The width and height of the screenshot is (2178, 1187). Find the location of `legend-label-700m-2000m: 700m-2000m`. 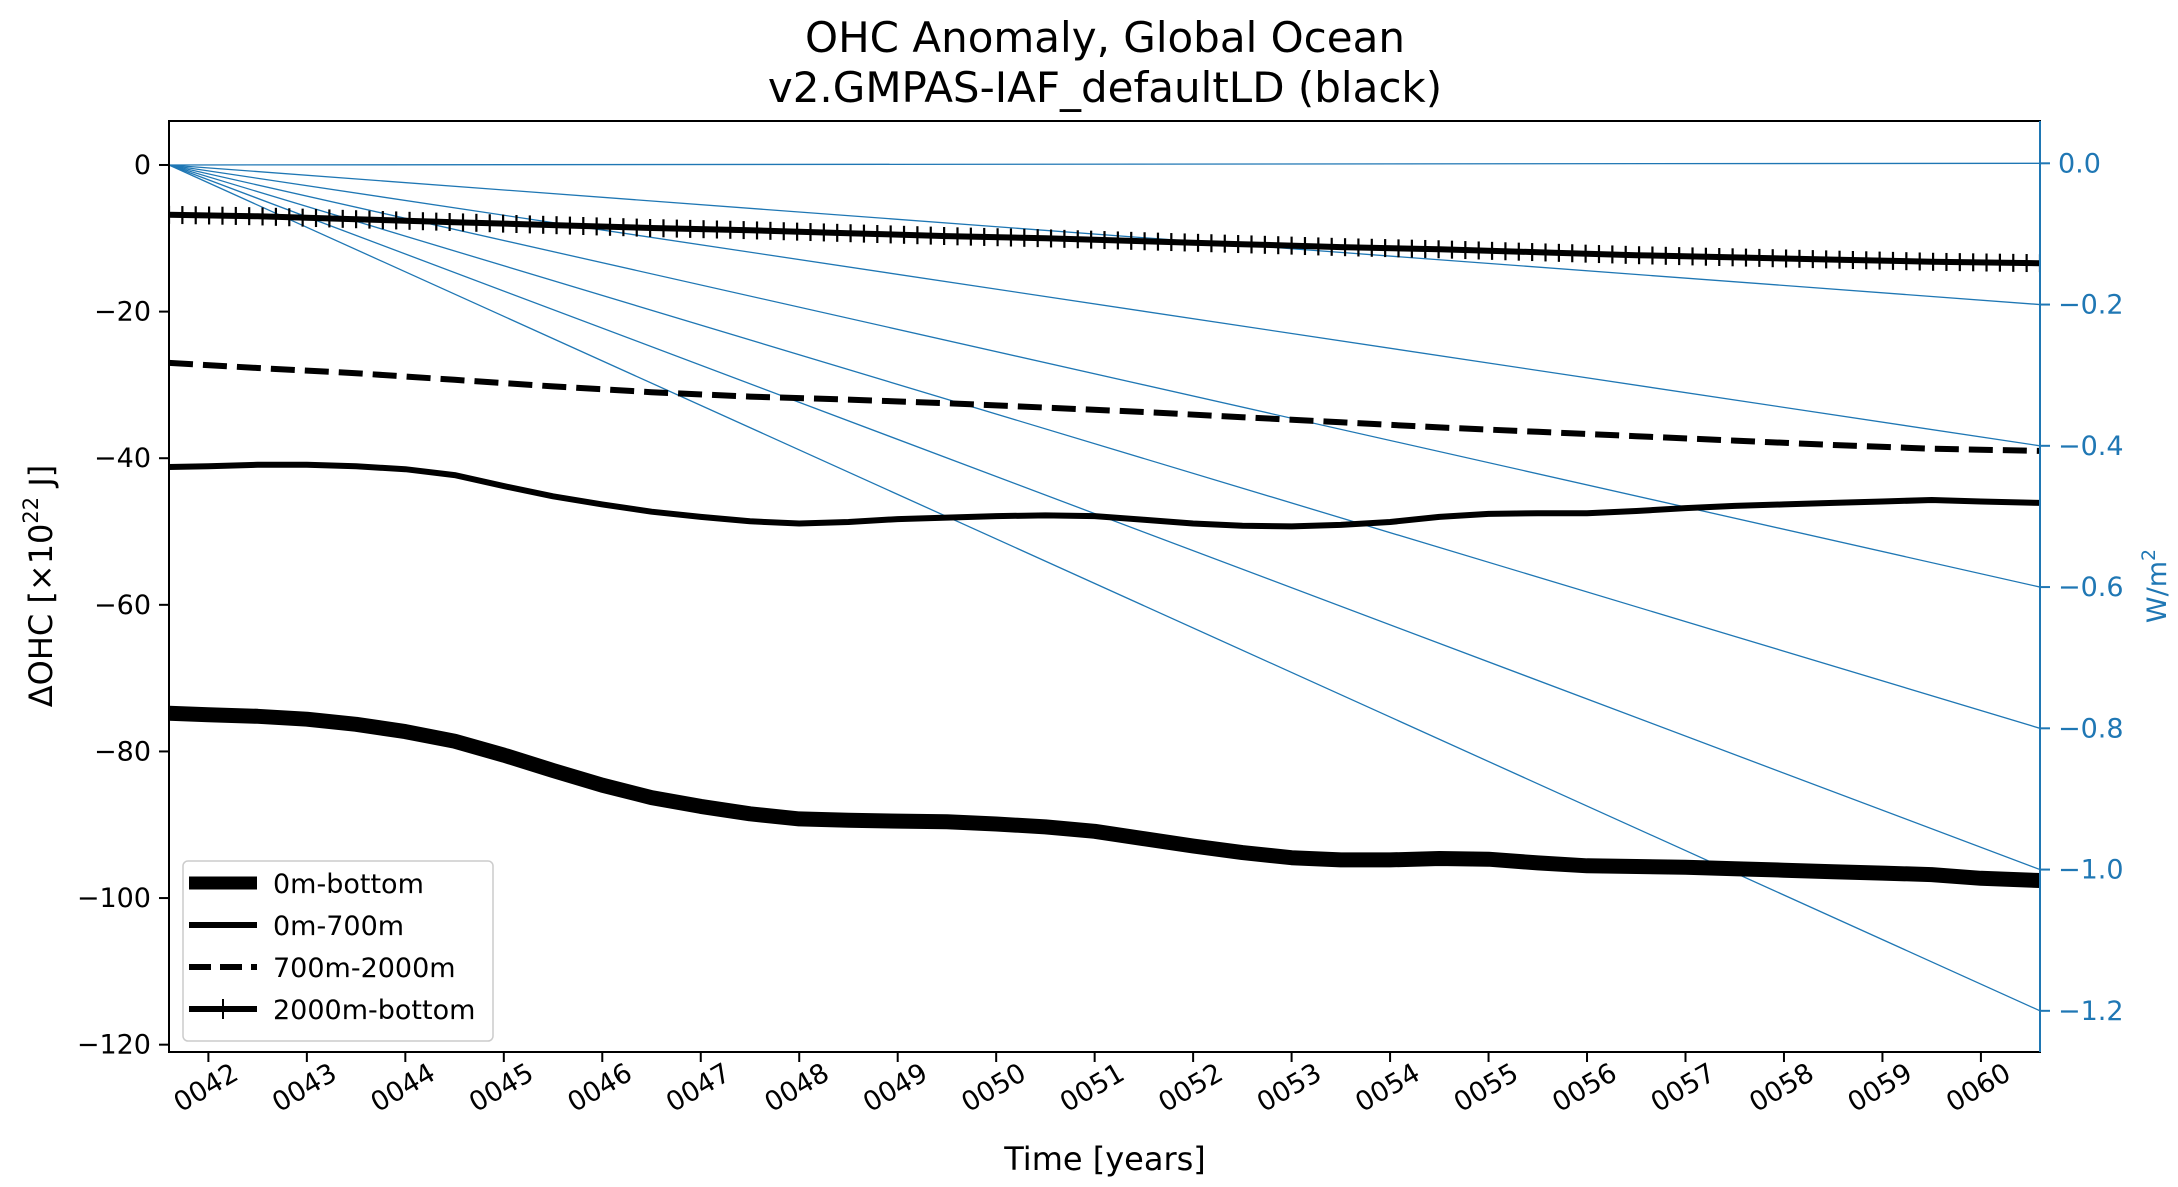

legend-label-700m-2000m: 700m-2000m is located at coordinates (364, 968).